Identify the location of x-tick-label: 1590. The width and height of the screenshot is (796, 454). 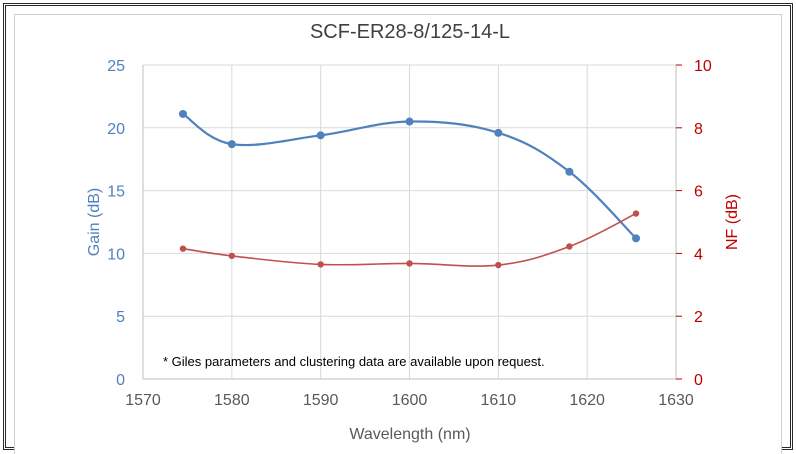
(321, 400).